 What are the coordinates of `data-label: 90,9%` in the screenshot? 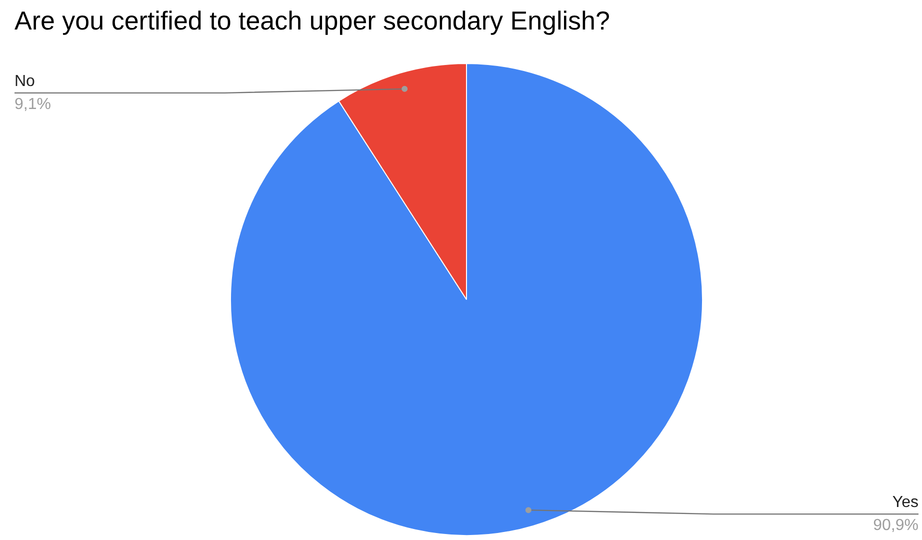 It's located at (896, 525).